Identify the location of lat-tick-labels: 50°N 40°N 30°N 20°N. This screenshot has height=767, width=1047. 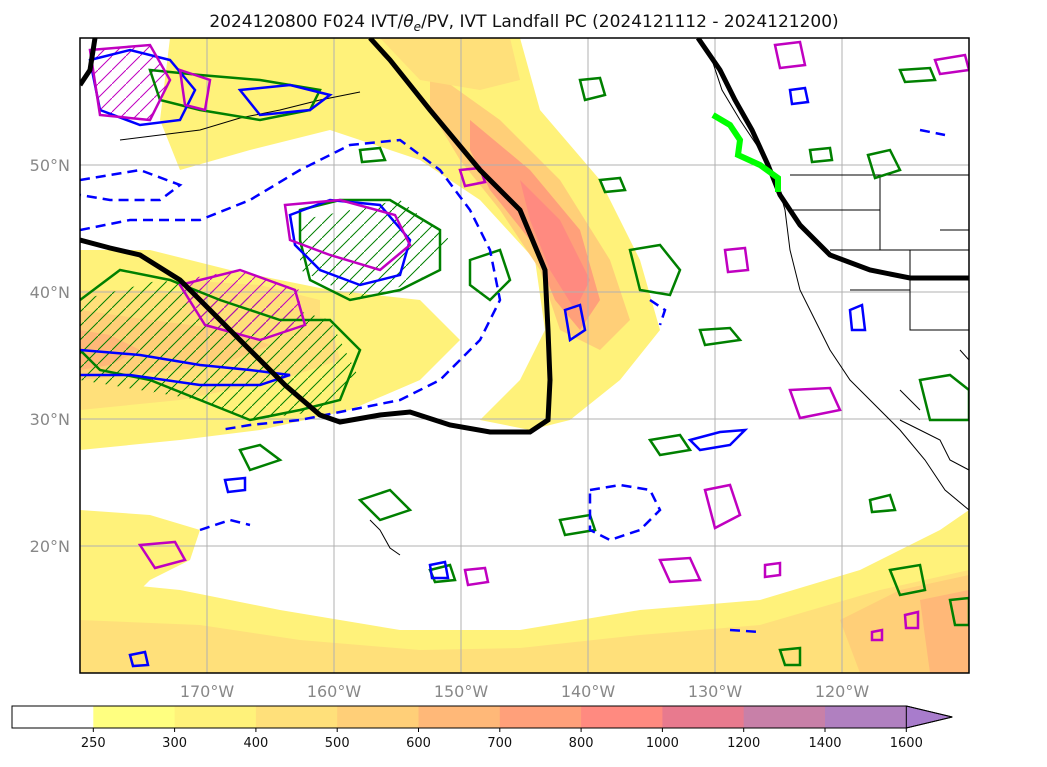
(50, 356).